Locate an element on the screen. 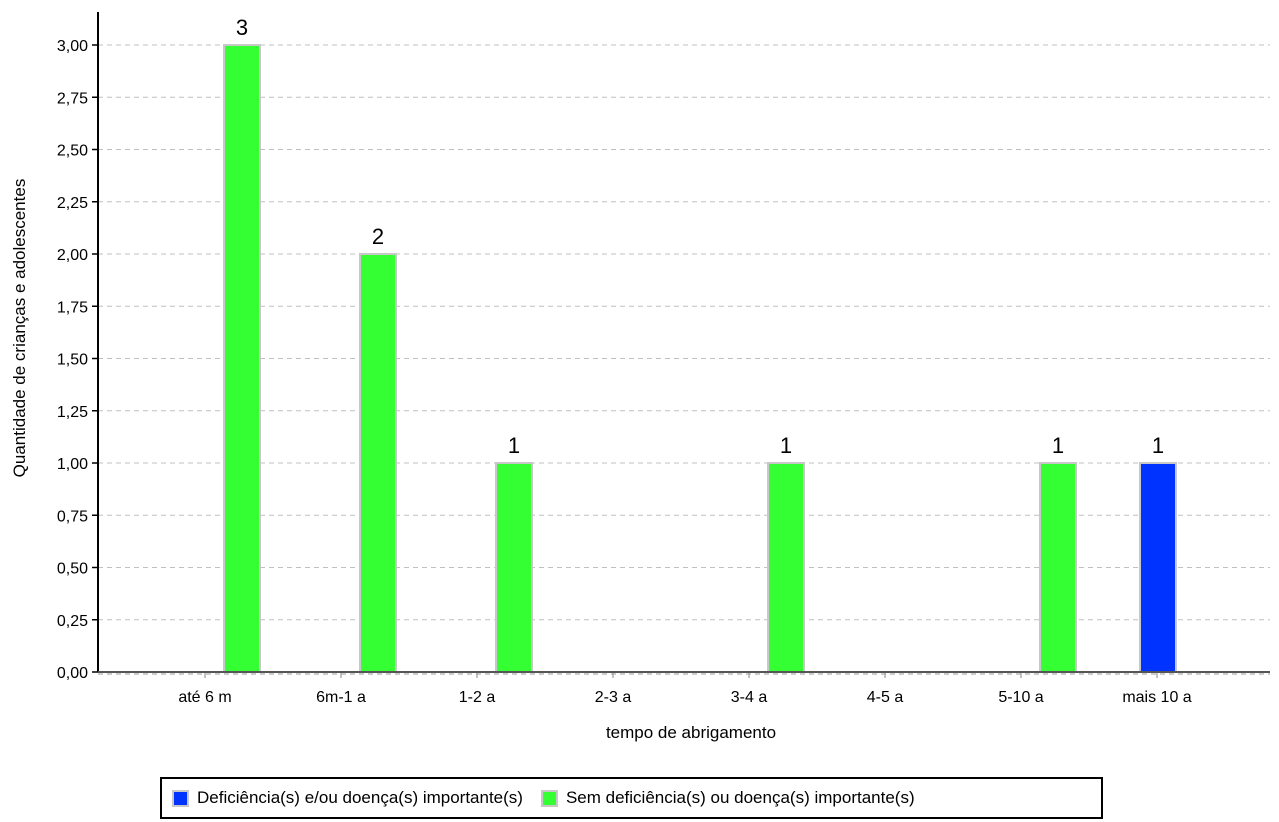  y-tick-label: 1,00 is located at coordinates (72, 464).